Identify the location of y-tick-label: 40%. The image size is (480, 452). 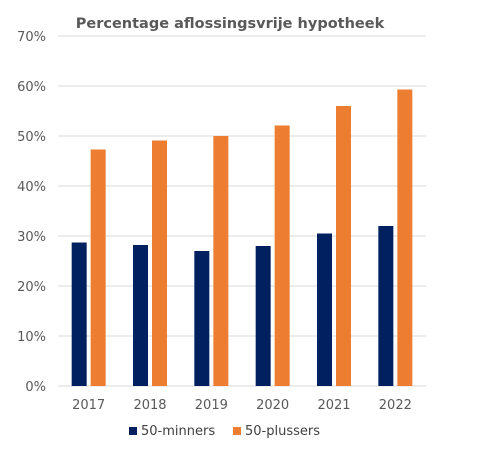
(31, 187).